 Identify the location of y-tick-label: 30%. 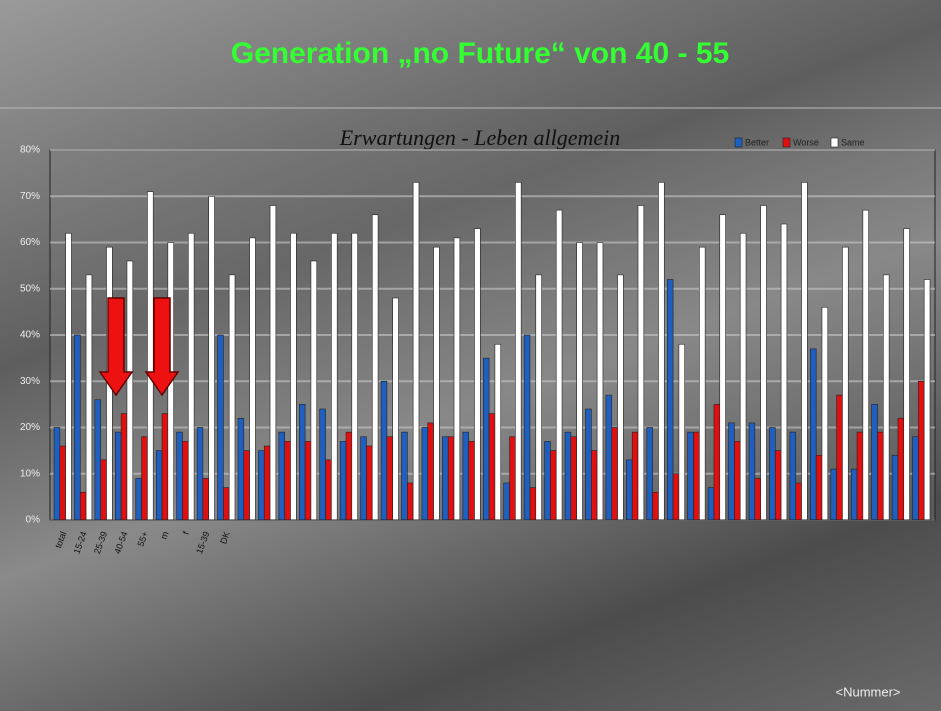
(30, 381).